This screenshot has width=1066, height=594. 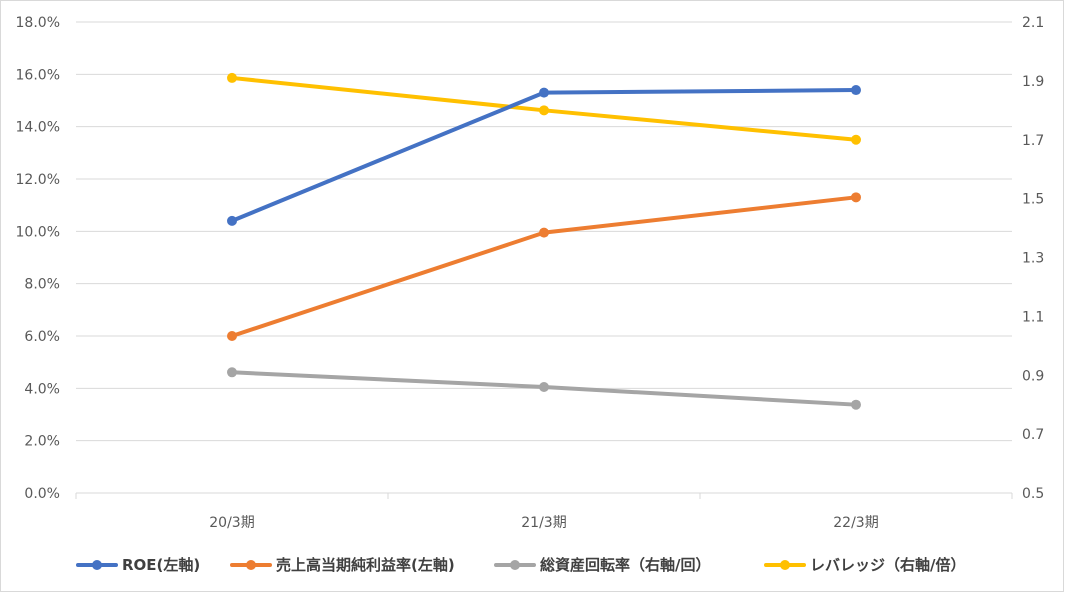 What do you see at coordinates (42, 442) in the screenshot?
I see `left-tick-label: 2.0%` at bounding box center [42, 442].